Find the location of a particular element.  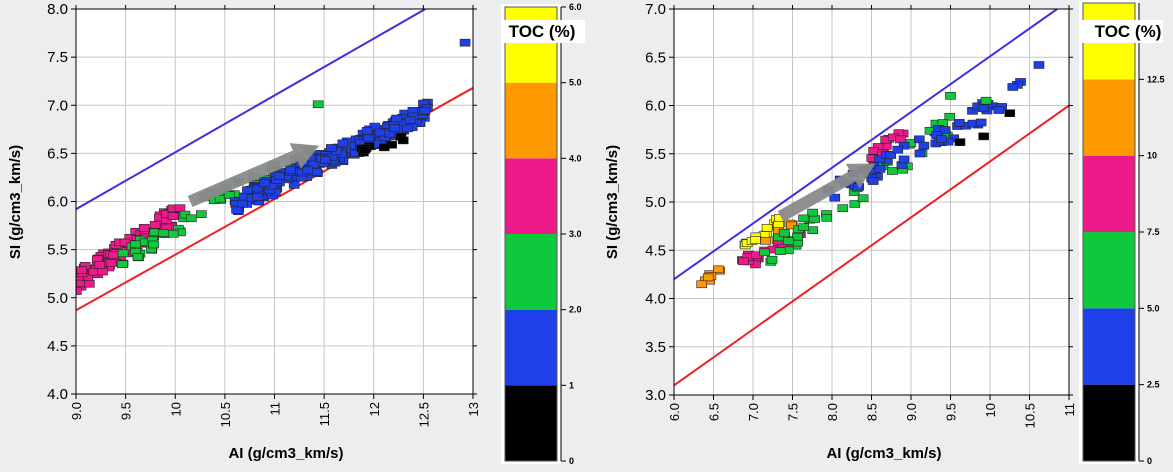

colorbar-tick-label: 10 is located at coordinates (1152, 156).